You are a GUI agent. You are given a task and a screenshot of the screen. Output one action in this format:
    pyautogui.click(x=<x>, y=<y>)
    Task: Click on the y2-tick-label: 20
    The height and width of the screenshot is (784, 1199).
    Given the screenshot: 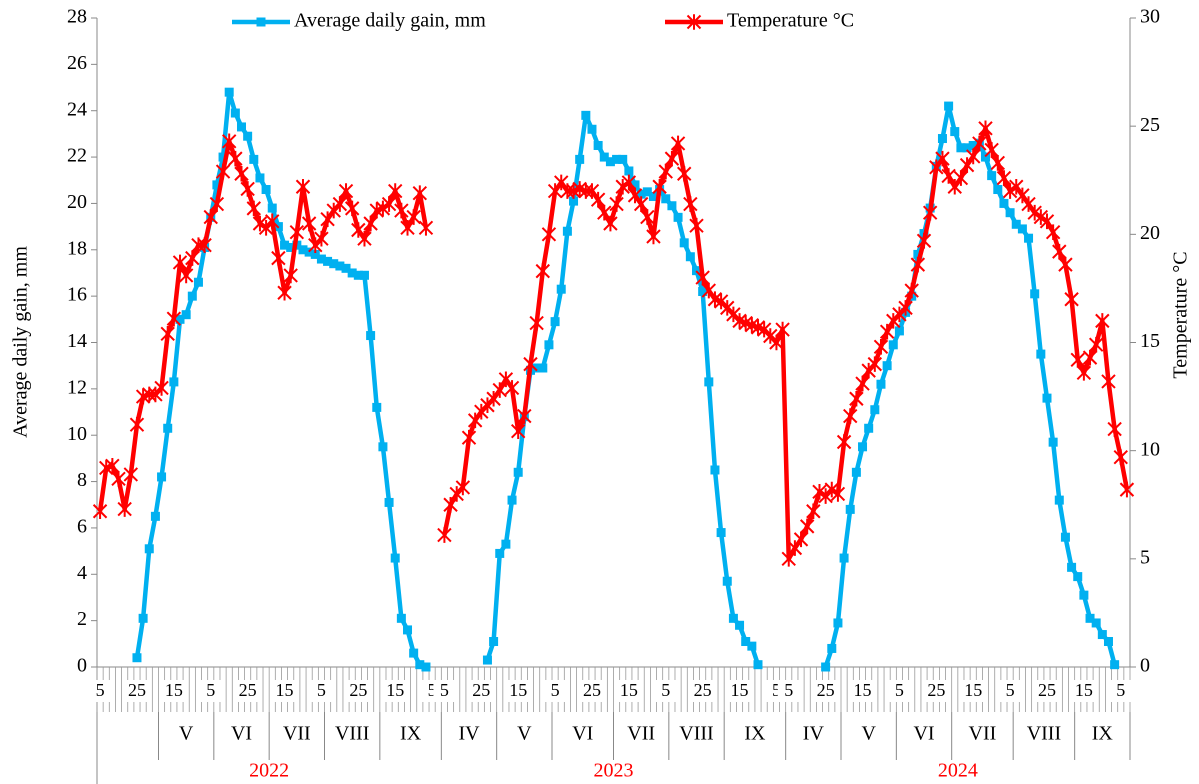 What is the action you would take?
    pyautogui.click(x=1150, y=233)
    